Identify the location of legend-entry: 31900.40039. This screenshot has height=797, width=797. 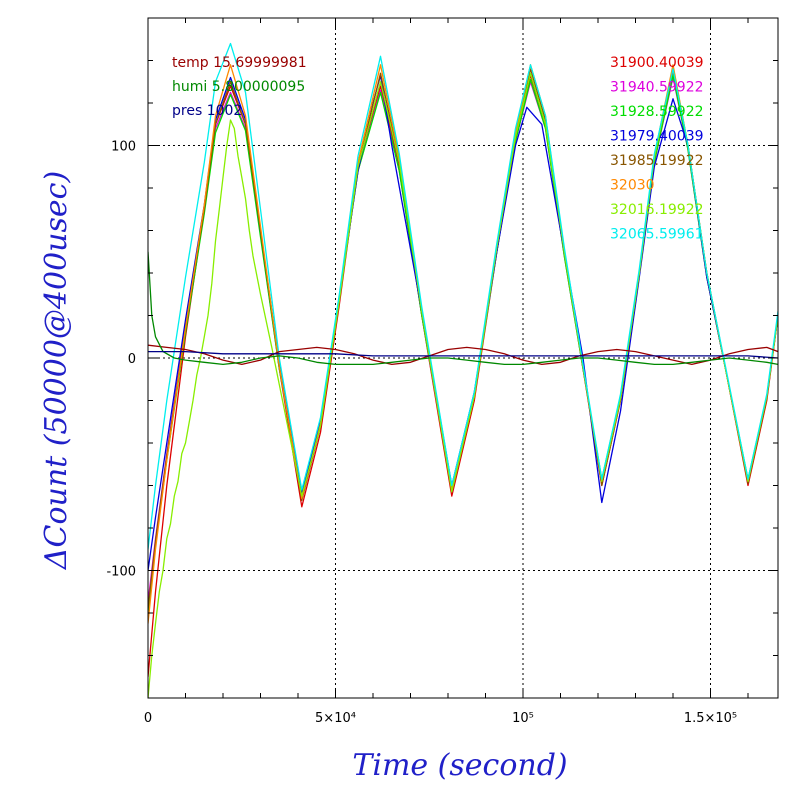
(657, 63).